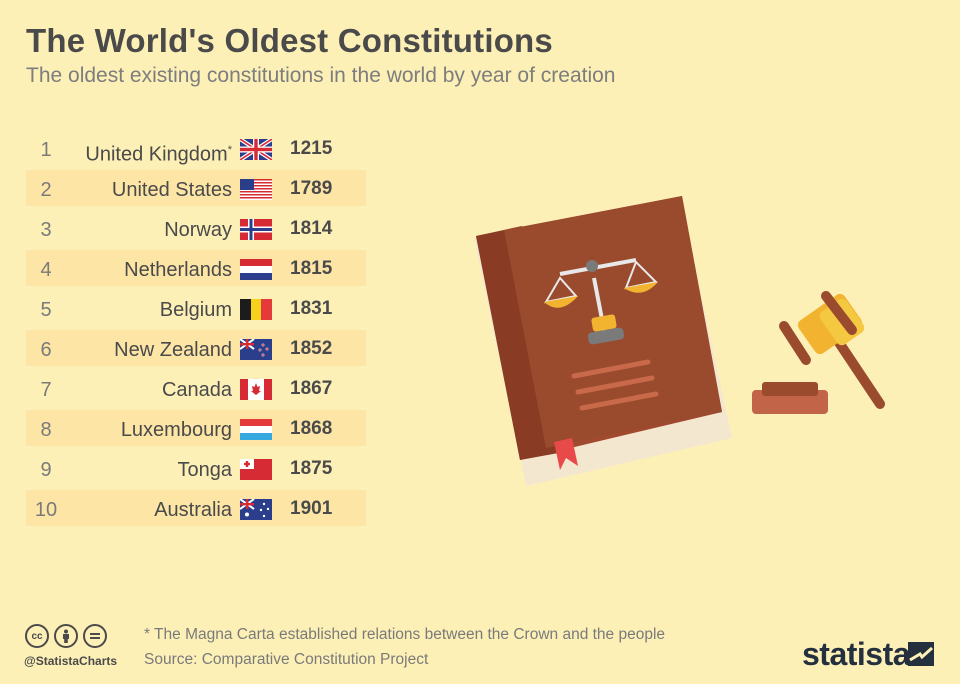  Describe the element at coordinates (603, 341) in the screenshot. I see `constitution-book-icon` at that location.